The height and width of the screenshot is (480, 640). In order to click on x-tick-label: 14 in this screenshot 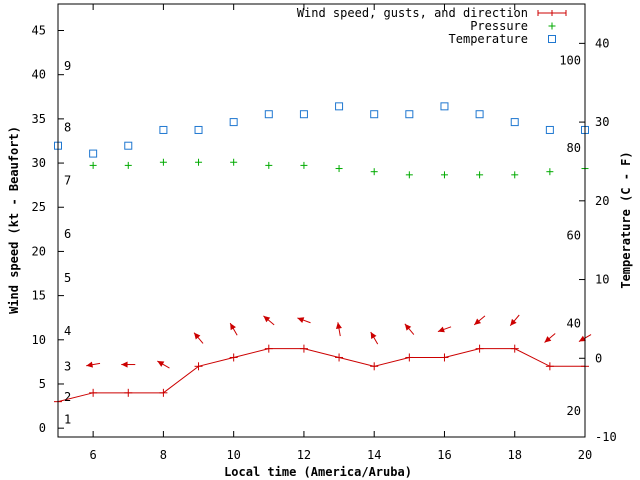, I will do `click(374, 455)`.